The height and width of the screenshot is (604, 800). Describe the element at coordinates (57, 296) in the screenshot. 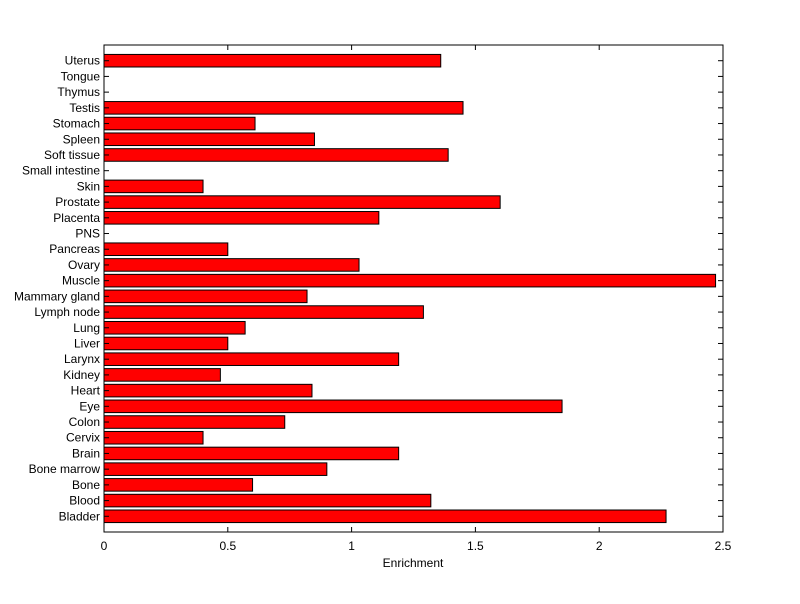

I see `y-tick-label: Mammary gland` at that location.